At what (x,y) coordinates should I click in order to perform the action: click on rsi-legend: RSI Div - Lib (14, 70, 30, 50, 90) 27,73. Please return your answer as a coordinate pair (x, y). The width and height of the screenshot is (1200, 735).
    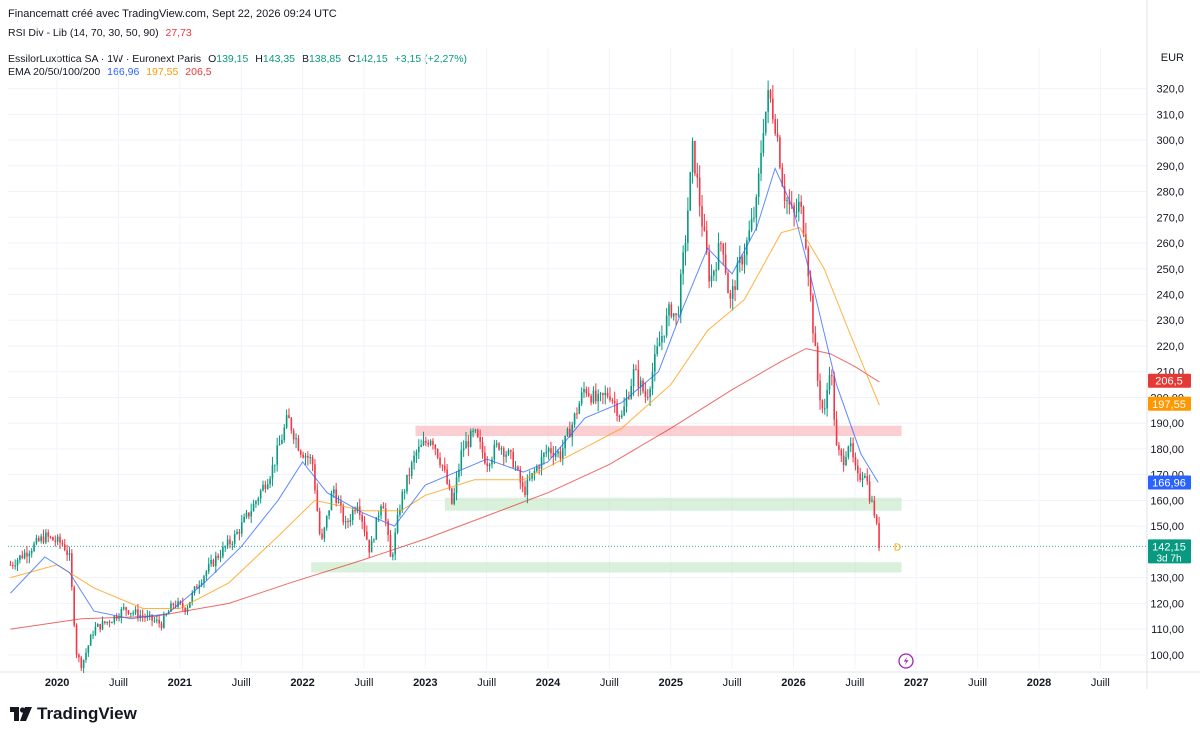
    Looking at the image, I should click on (102, 33).